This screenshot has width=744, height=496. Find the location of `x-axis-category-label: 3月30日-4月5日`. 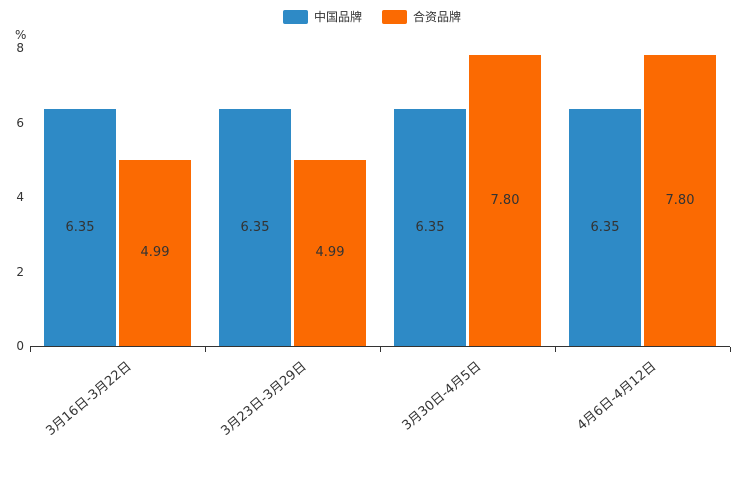

x-axis-category-label: 3月30日-4月5日 is located at coordinates (442, 396).